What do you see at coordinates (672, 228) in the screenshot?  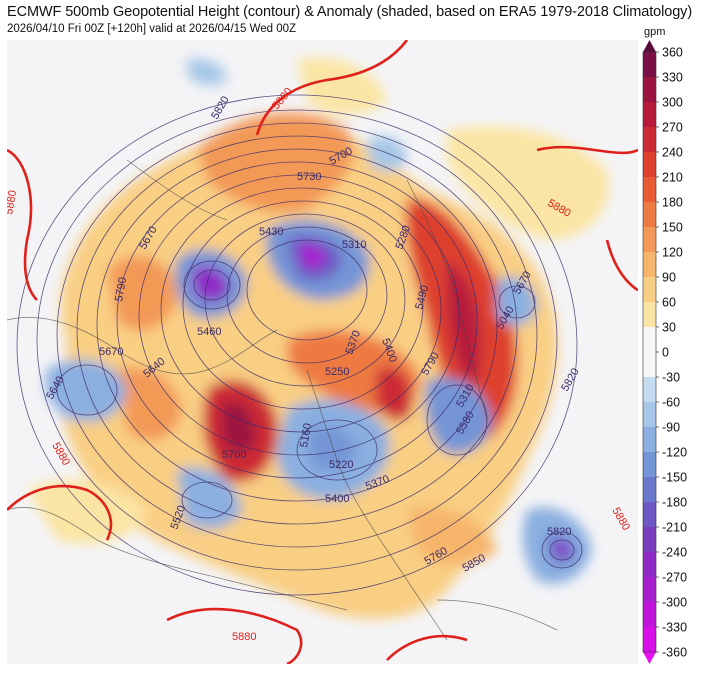 I see `colorbar-tick-label: 150` at bounding box center [672, 228].